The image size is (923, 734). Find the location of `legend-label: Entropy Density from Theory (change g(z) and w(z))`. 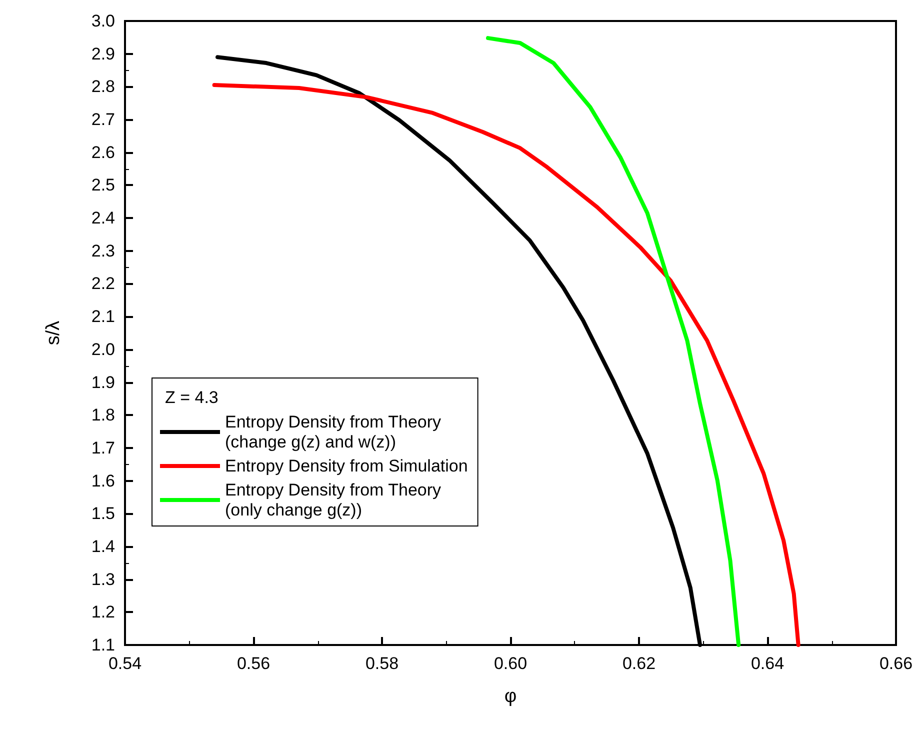

legend-label: Entropy Density from Theory (change g(z) and w(z)) is located at coordinates (333, 432).